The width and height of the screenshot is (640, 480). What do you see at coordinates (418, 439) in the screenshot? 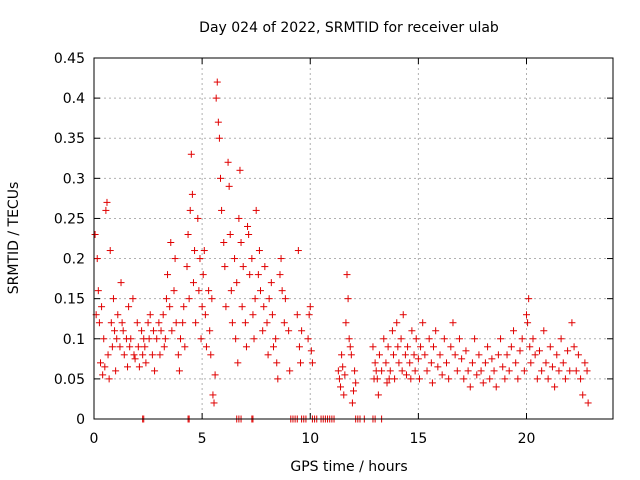
I see `x-tick-label: 15` at bounding box center [418, 439].